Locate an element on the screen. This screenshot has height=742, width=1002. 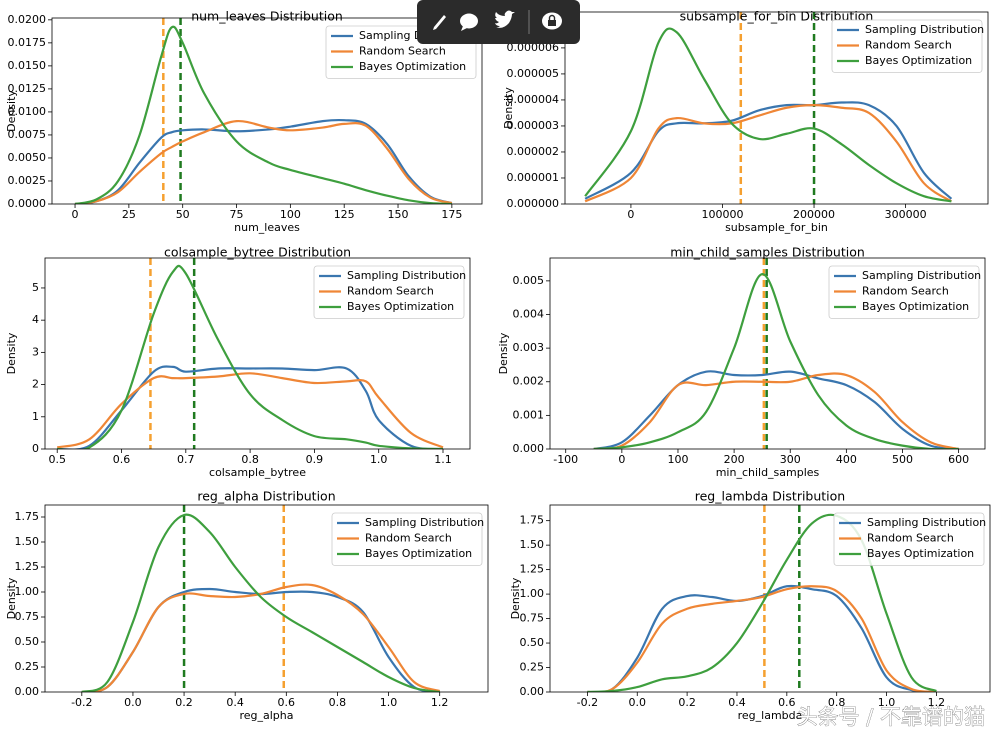
y-tick-label: 0.003 is located at coordinates (529, 347).